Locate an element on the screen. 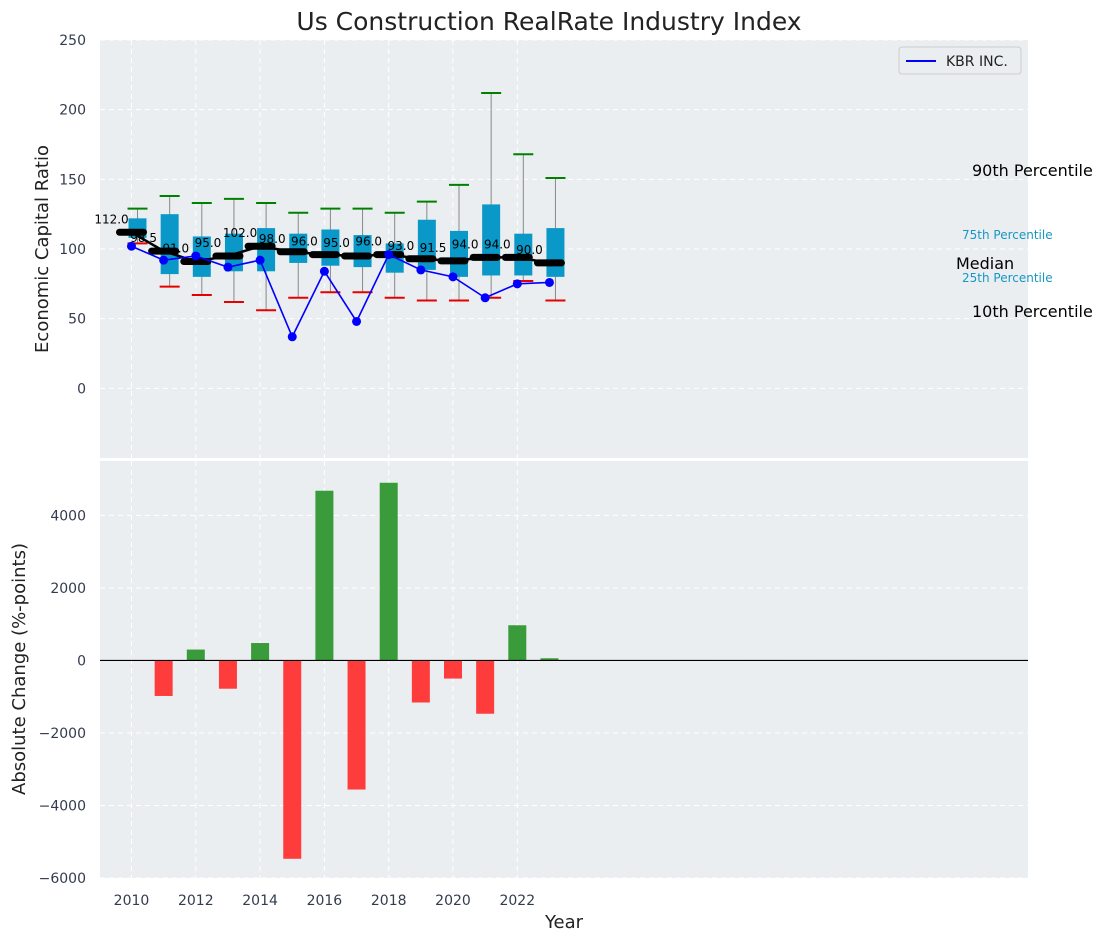 The width and height of the screenshot is (1107, 942). y-tick-label: 2000 is located at coordinates (68, 589).